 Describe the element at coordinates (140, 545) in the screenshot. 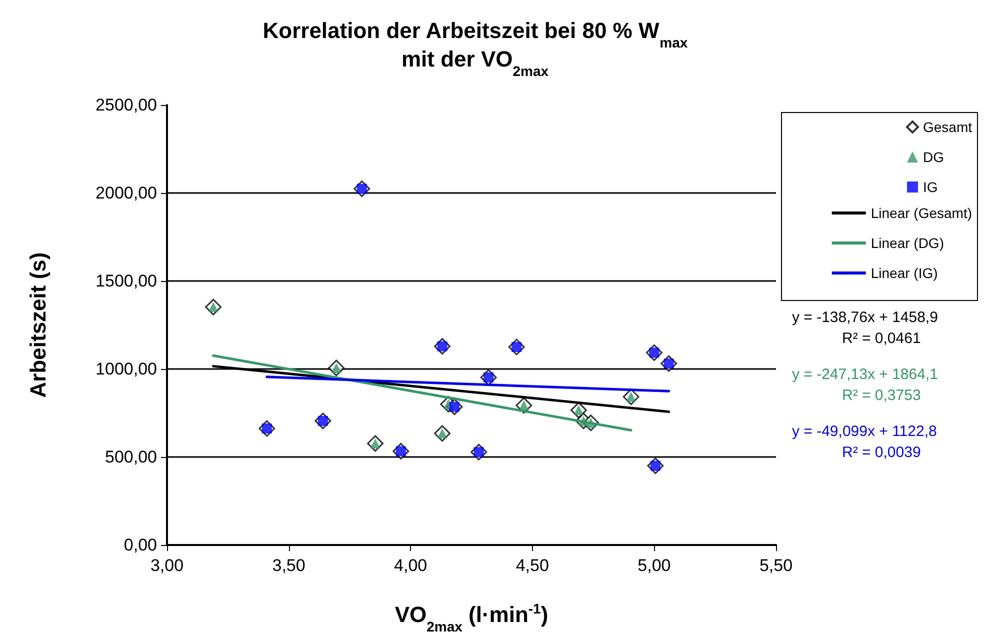

I see `y-tick-label: 0,00` at that location.